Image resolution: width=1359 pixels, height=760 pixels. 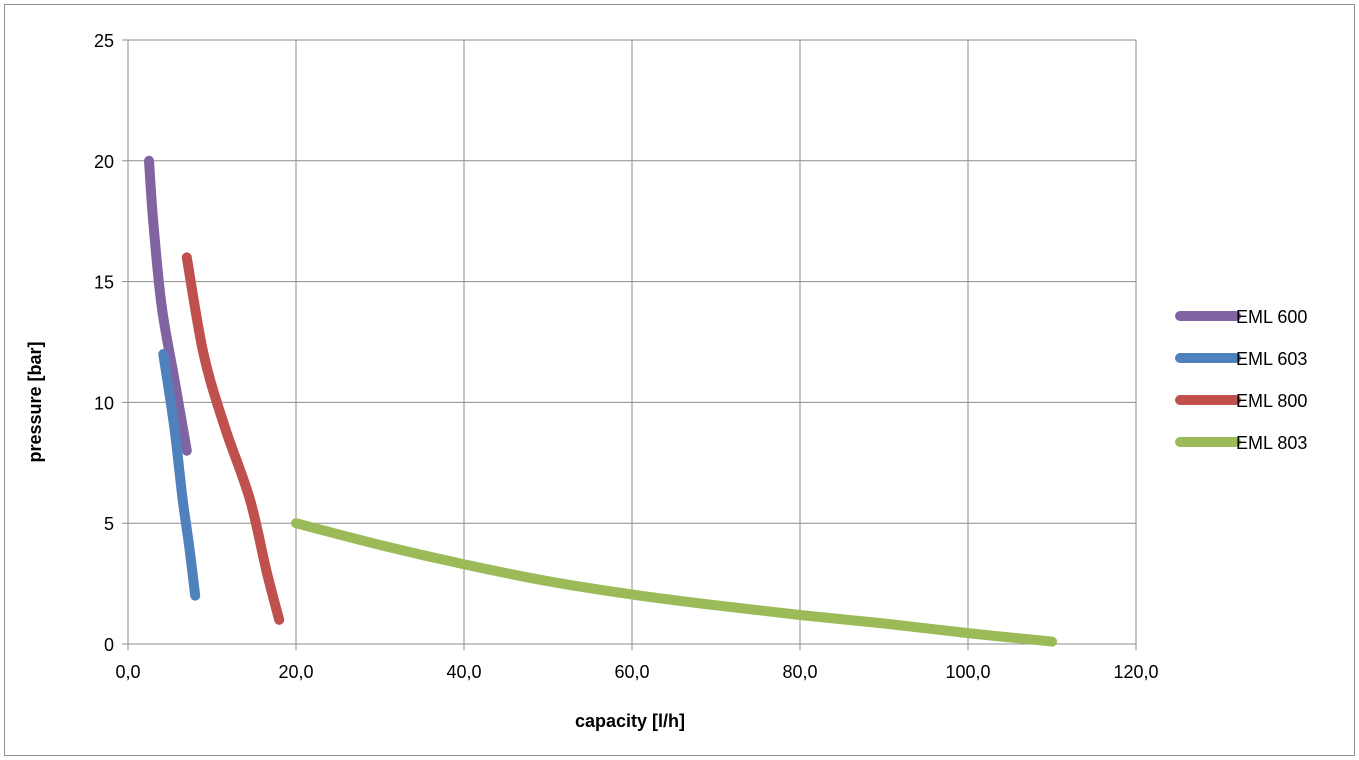 What do you see at coordinates (631, 672) in the screenshot?
I see `x-tick-label: 60,0` at bounding box center [631, 672].